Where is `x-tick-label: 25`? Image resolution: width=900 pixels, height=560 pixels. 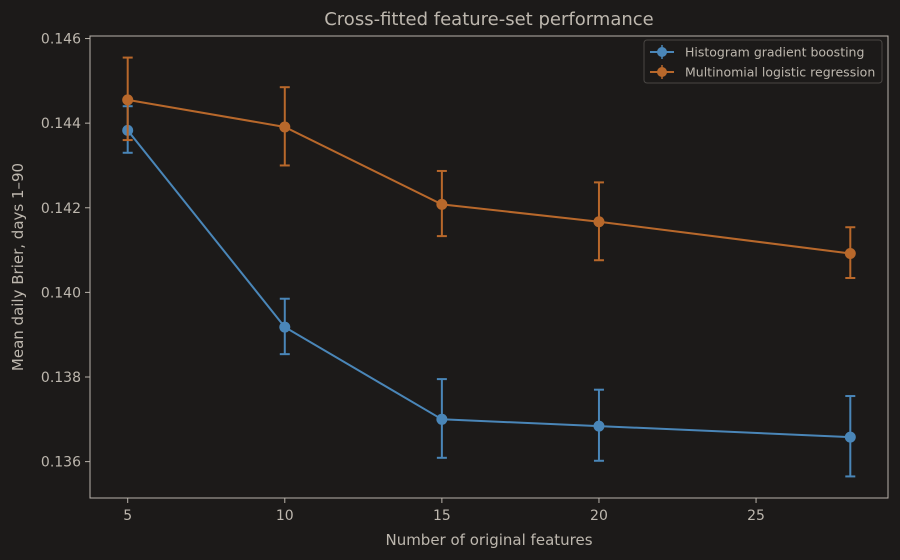
x-tick-label: 25 is located at coordinates (756, 516).